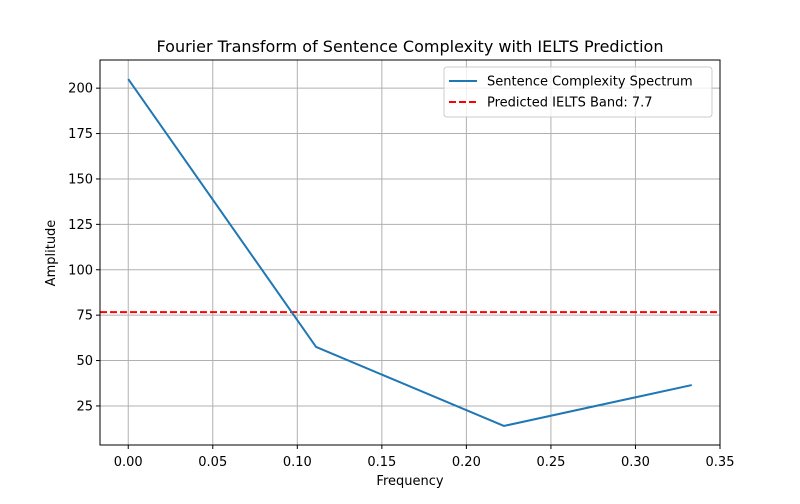 Image resolution: width=800 pixels, height=504 pixels. Describe the element at coordinates (84, 316) in the screenshot. I see `y-tick-label: 75` at that location.